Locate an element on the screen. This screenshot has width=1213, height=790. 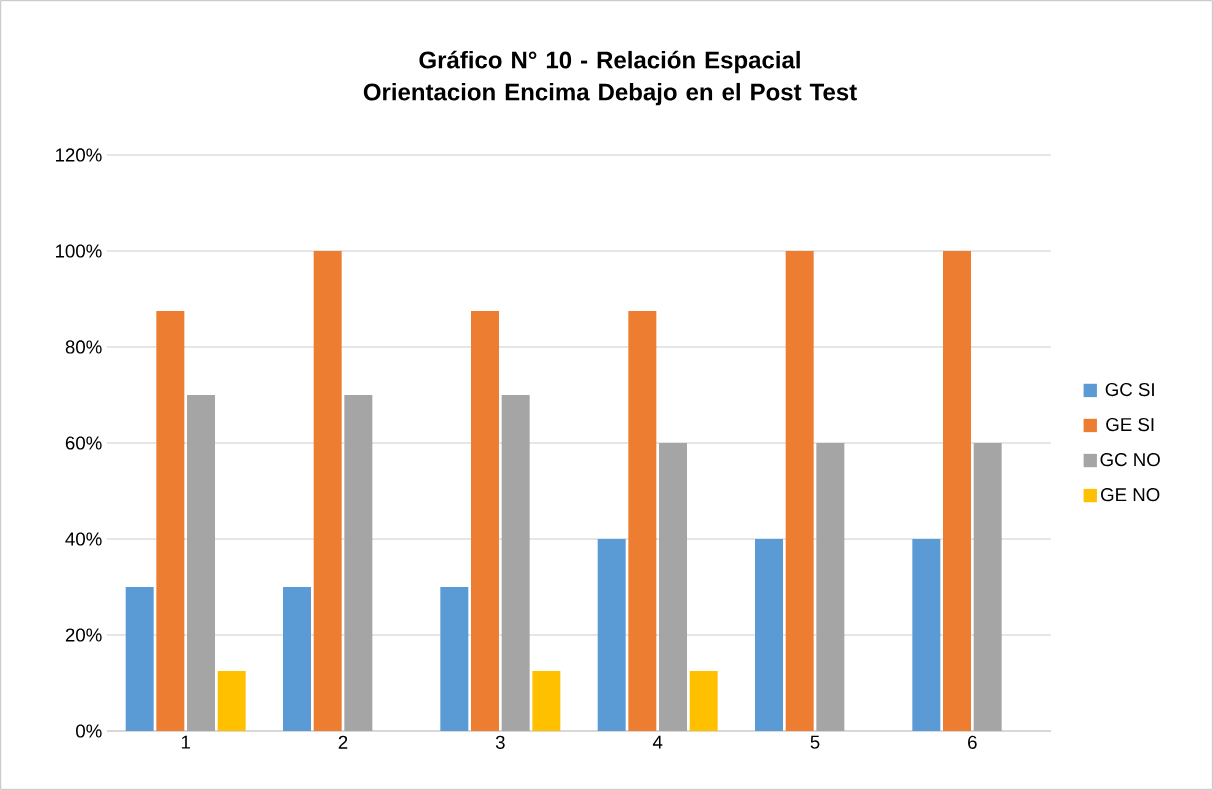
x-tick-label: 6 is located at coordinates (972, 742).